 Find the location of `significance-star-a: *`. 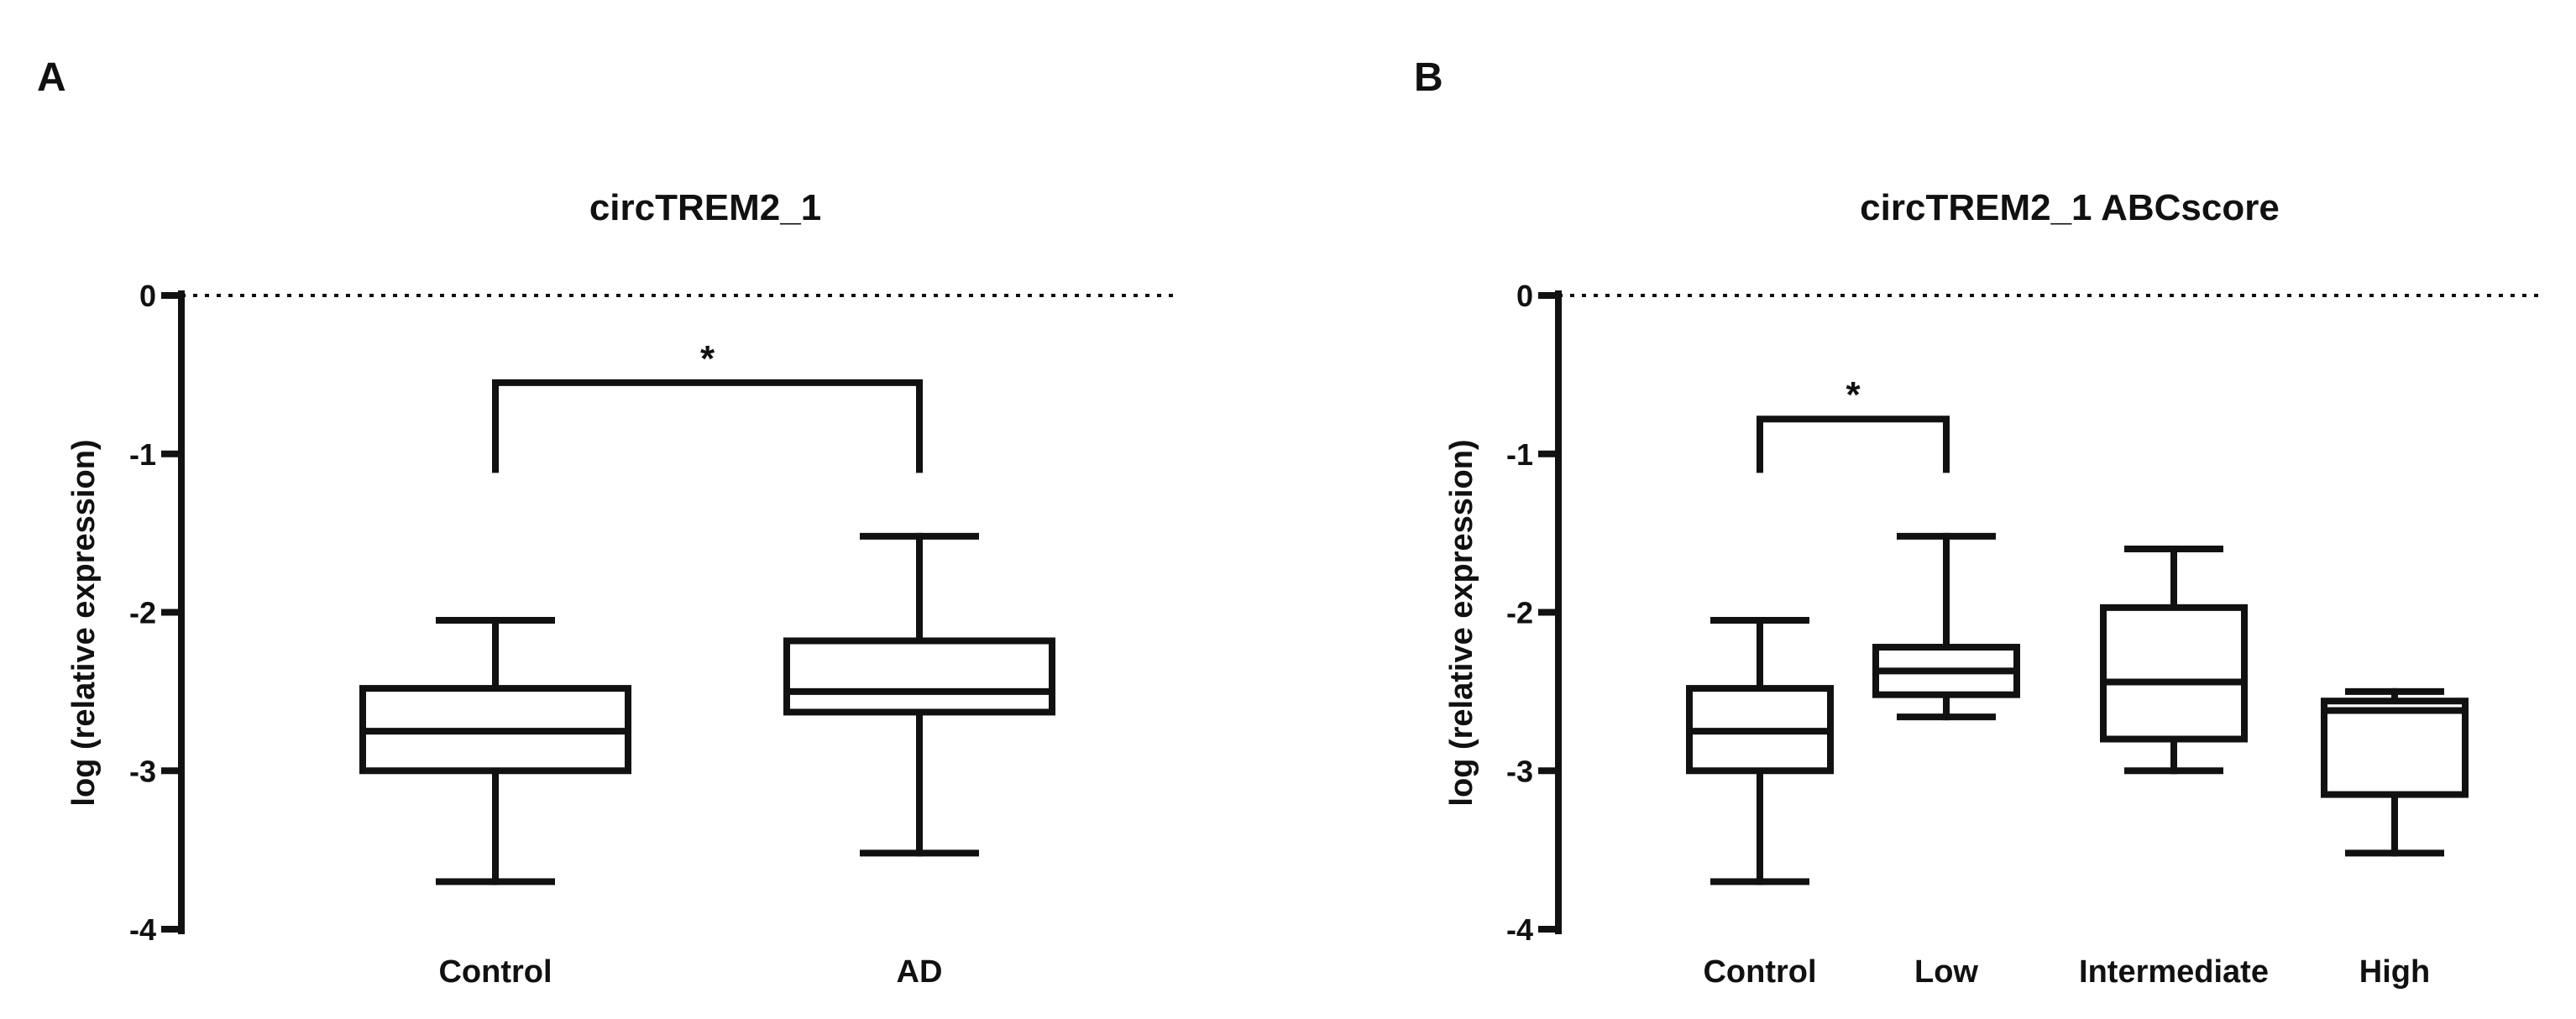

significance-star-a: * is located at coordinates (708, 358).